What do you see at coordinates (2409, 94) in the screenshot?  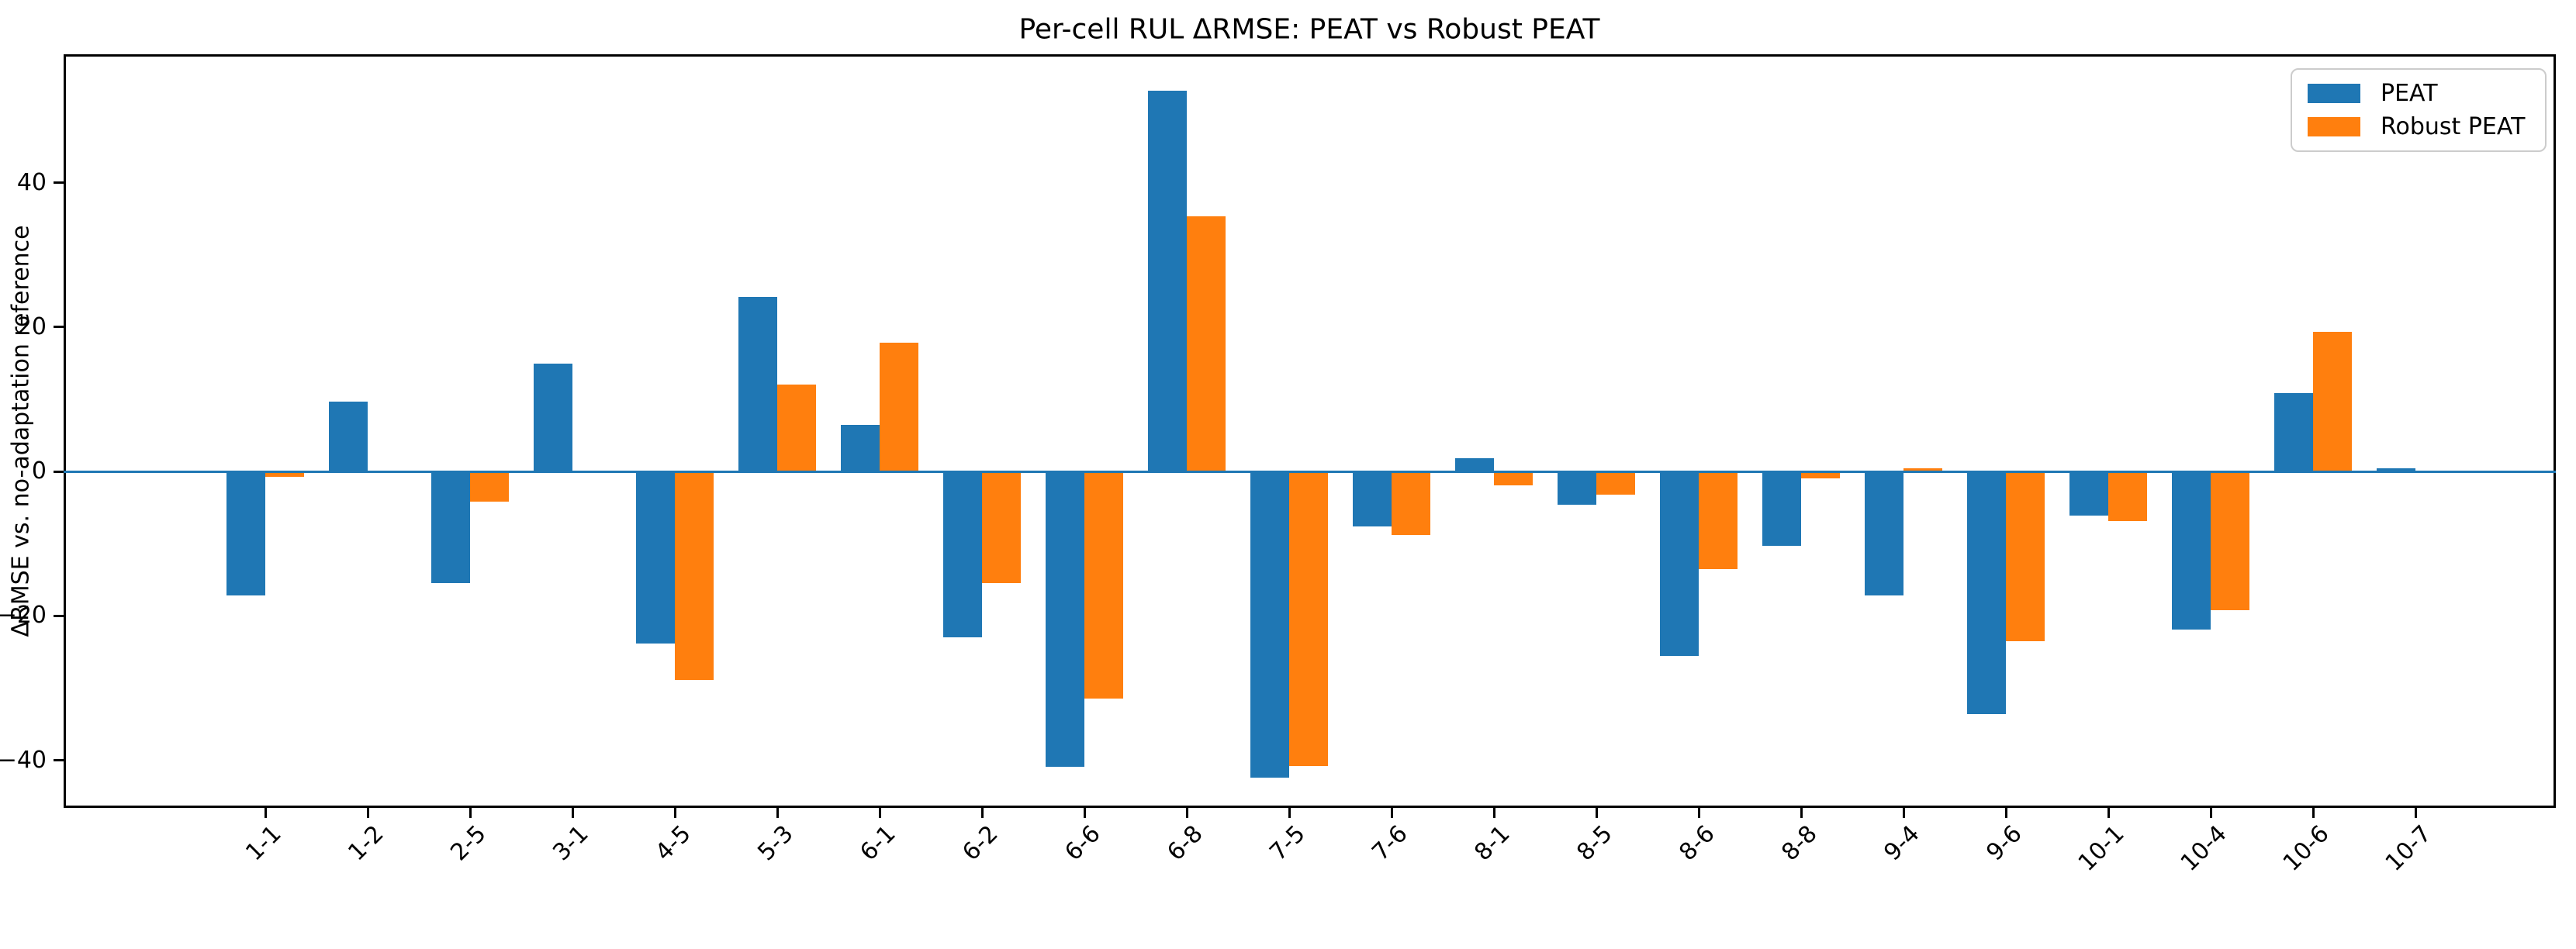 I see `legend-label-peat: PEAT` at bounding box center [2409, 94].